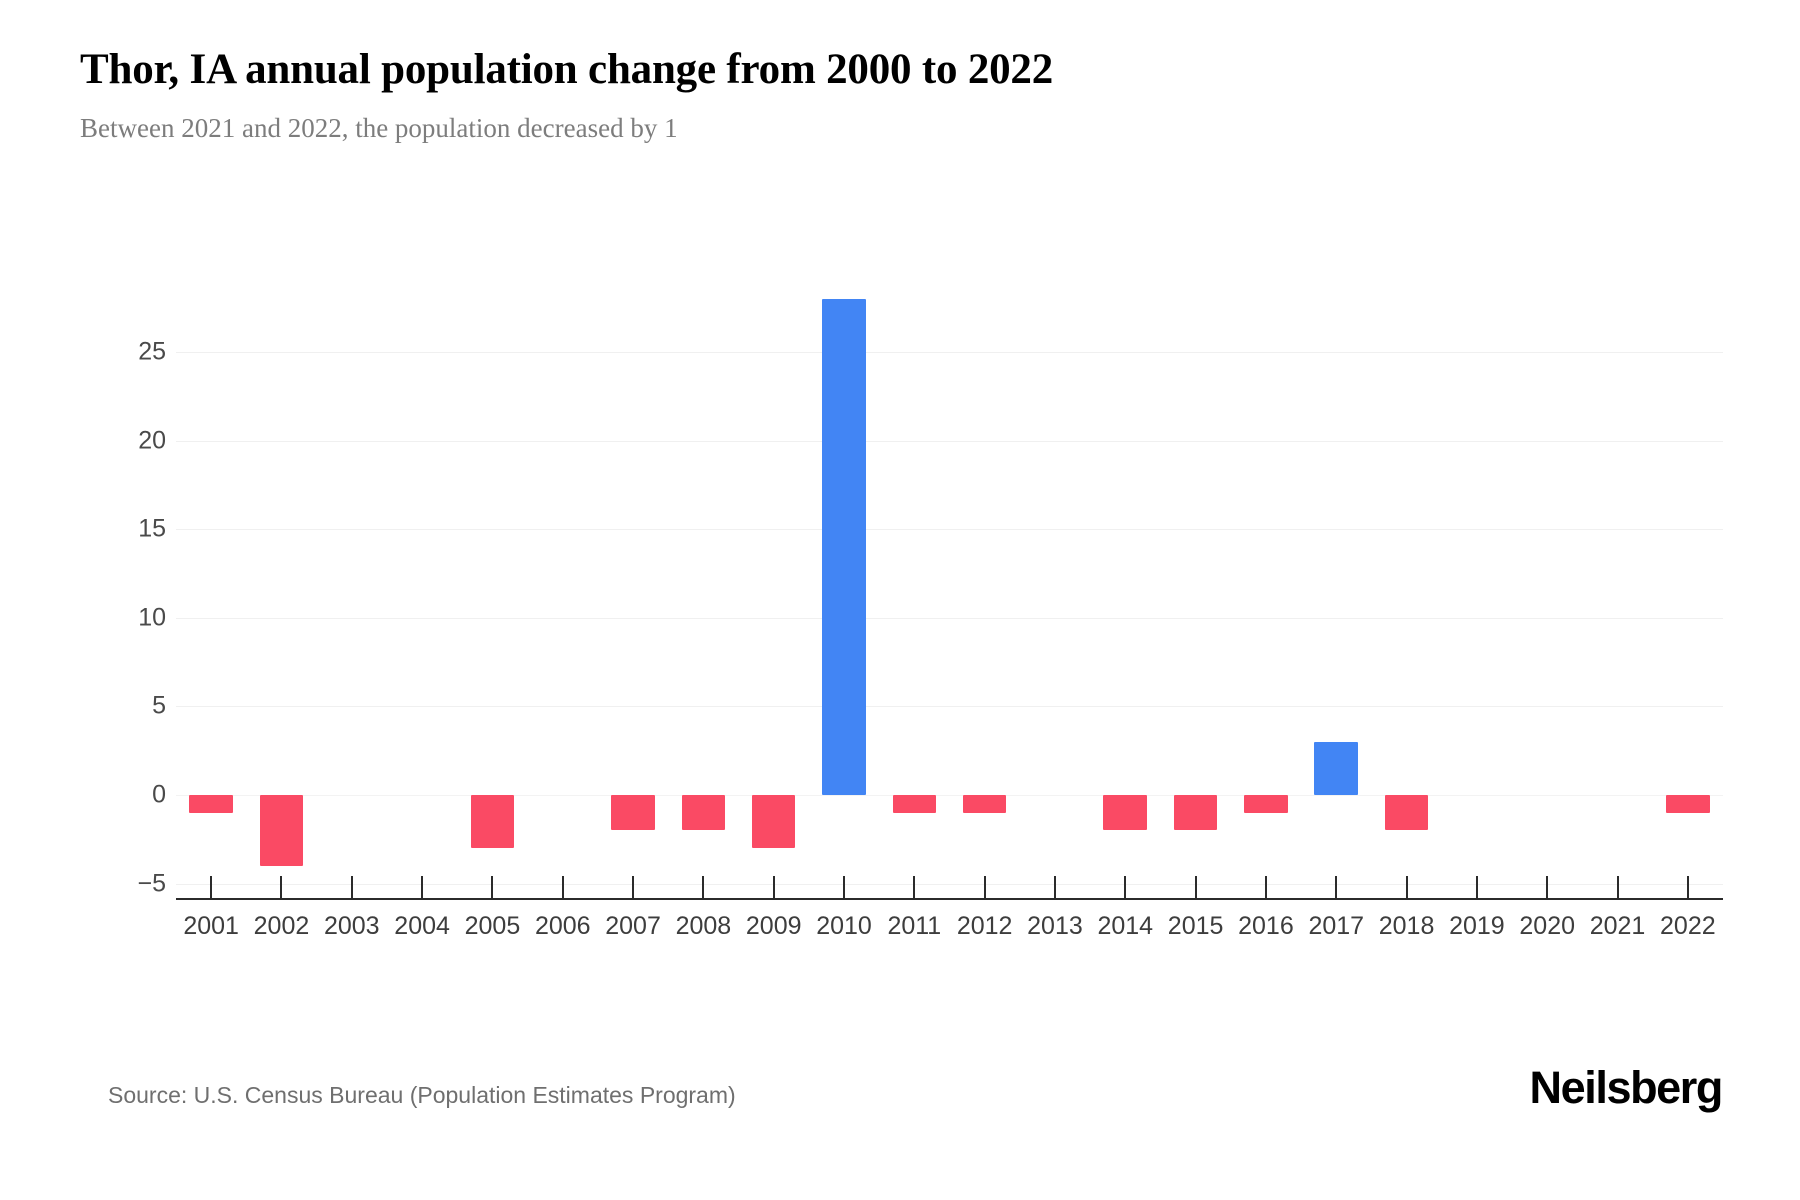 This screenshot has height=1200, width=1800. Describe the element at coordinates (281, 887) in the screenshot. I see `x-tick-2002` at that location.